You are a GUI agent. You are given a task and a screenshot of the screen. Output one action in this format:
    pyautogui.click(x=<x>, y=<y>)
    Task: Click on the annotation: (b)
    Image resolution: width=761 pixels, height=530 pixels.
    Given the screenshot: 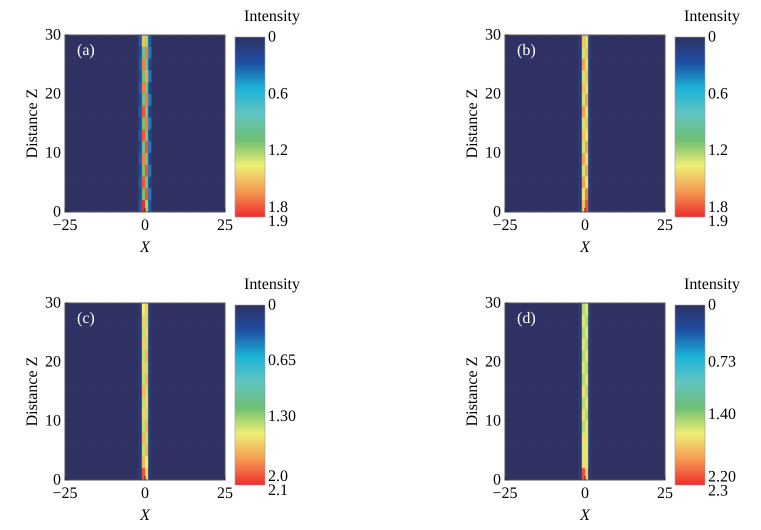 What is the action you would take?
    pyautogui.click(x=526, y=50)
    